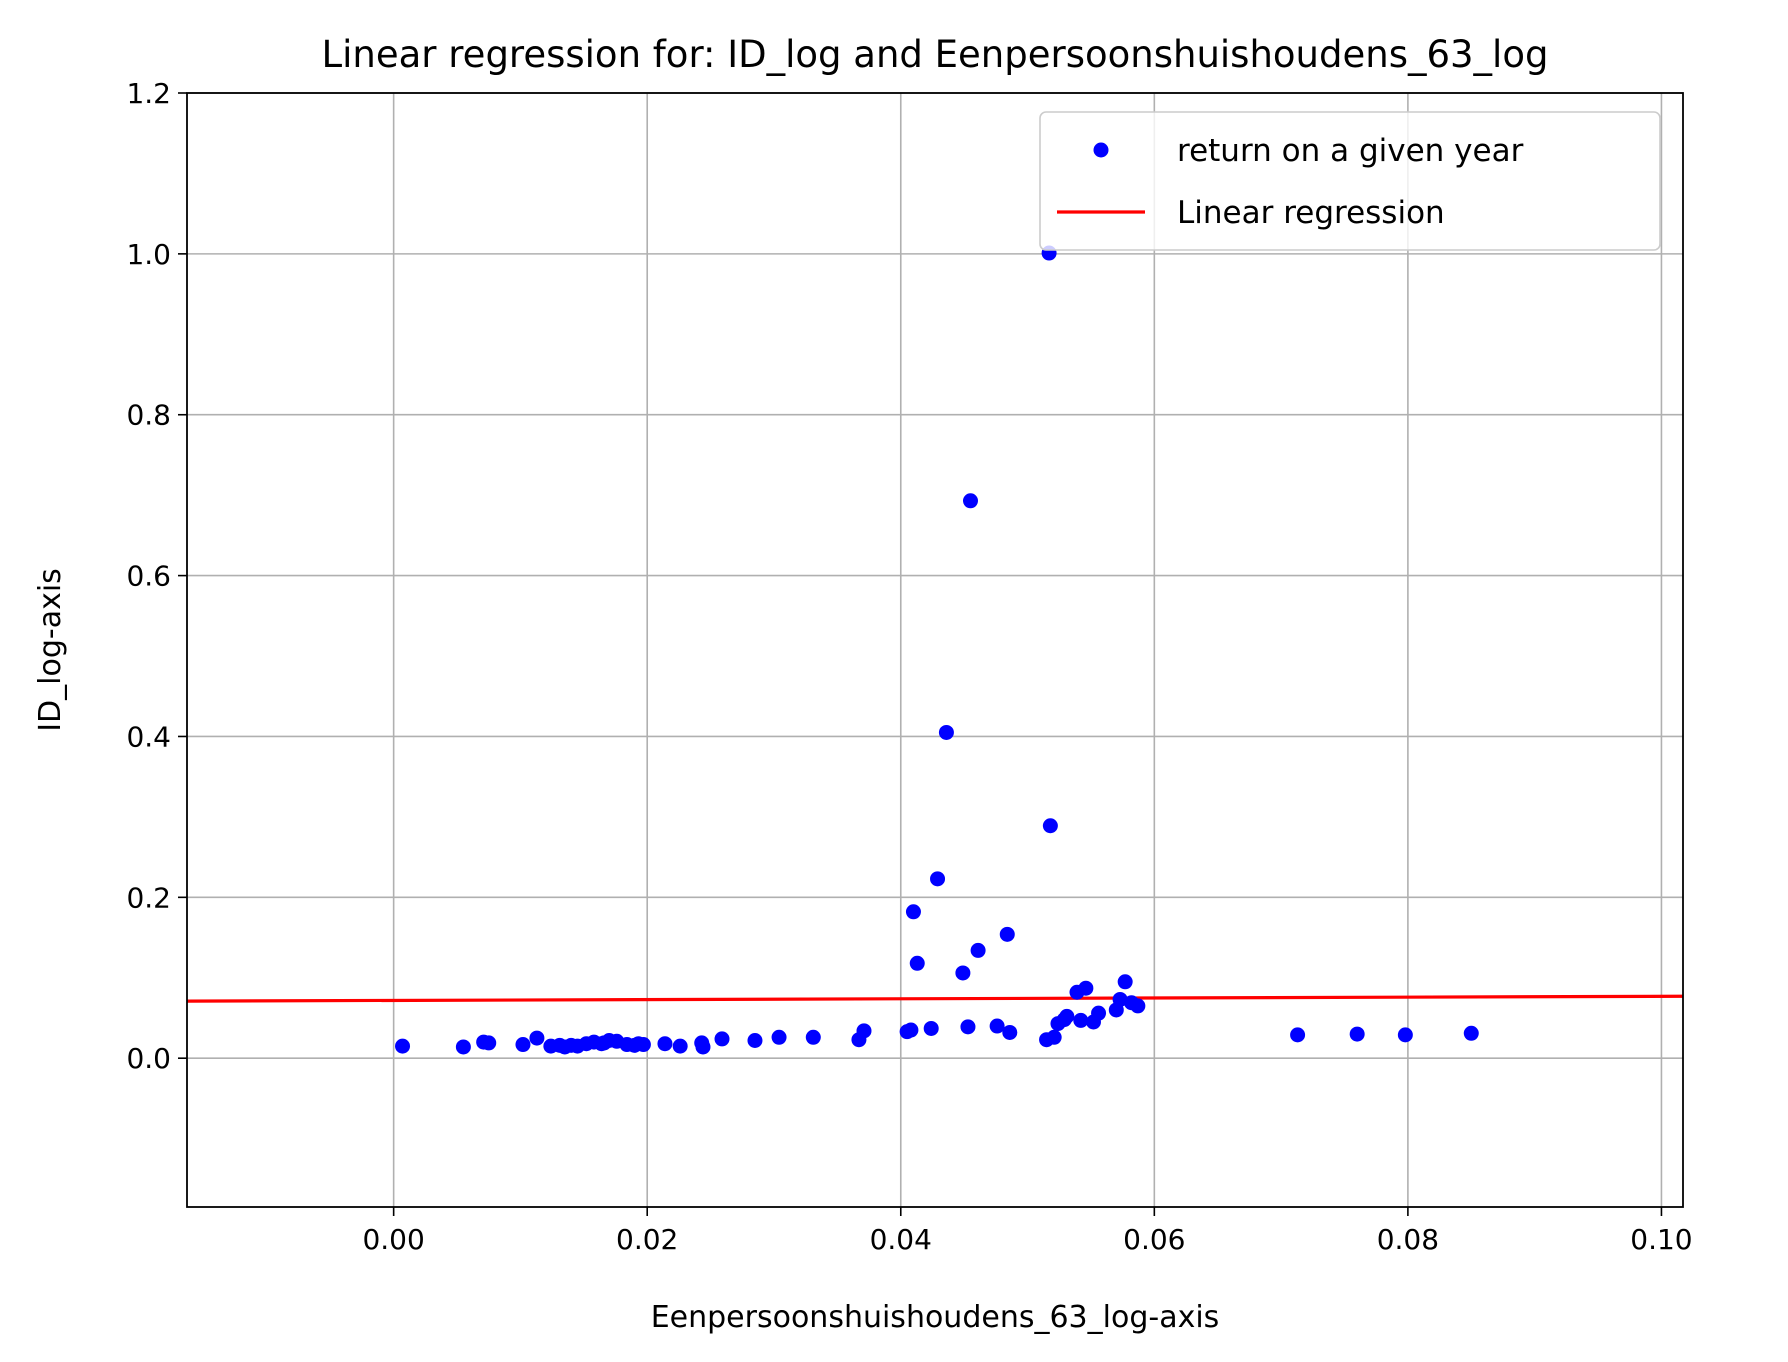 Image resolution: width=1788 pixels, height=1362 pixels. Describe the element at coordinates (148, 1058) in the screenshot. I see `y-tick-label: 0.0` at that location.